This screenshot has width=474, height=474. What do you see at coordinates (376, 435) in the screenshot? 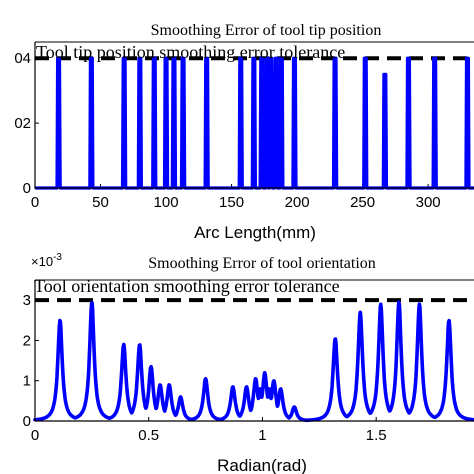
I see `x-tick-label-bottom: 1.5` at bounding box center [376, 435].